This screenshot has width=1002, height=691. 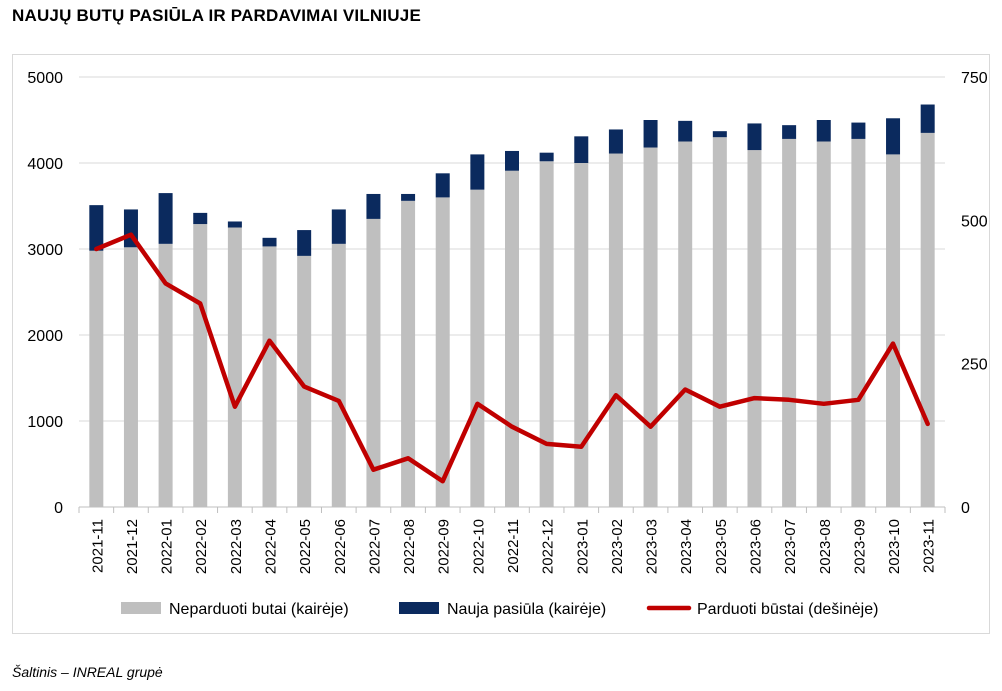 What do you see at coordinates (974, 365) in the screenshot?
I see `y-tick-label-right: 250` at bounding box center [974, 365].